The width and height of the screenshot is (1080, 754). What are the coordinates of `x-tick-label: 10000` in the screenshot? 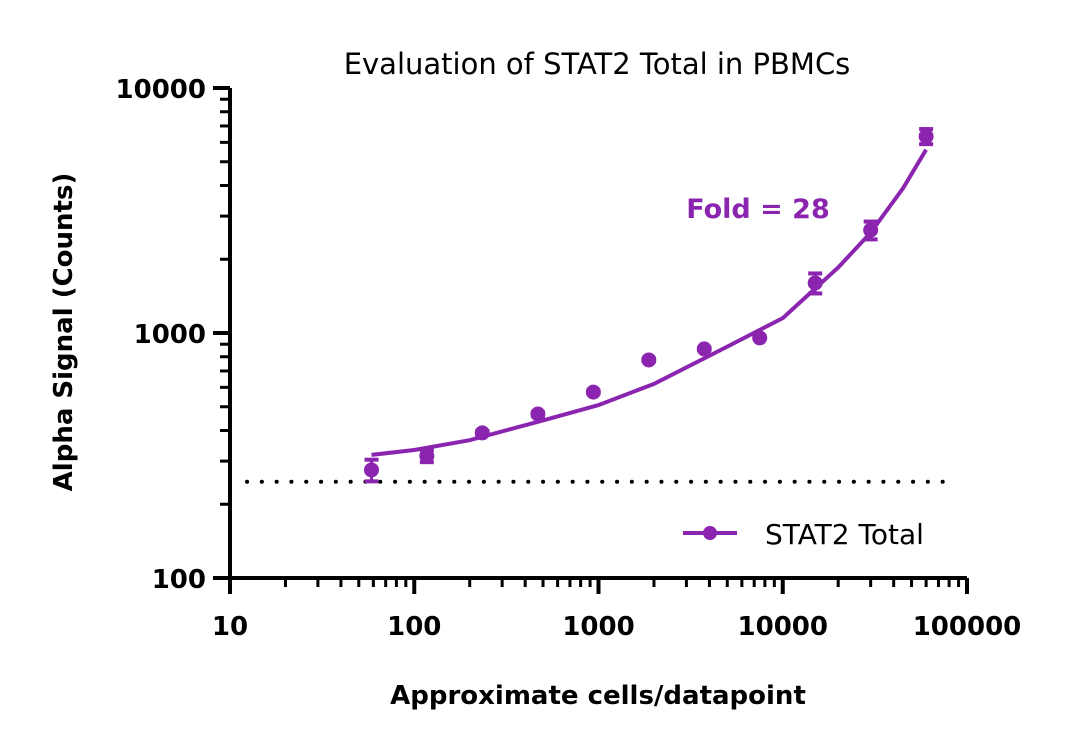 It's located at (783, 627).